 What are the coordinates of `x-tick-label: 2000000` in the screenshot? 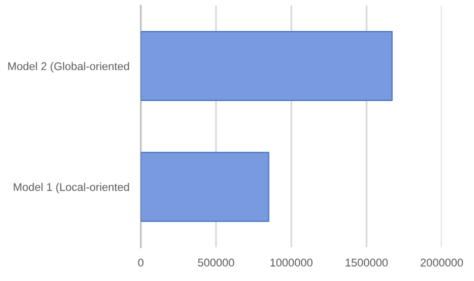 It's located at (441, 262).